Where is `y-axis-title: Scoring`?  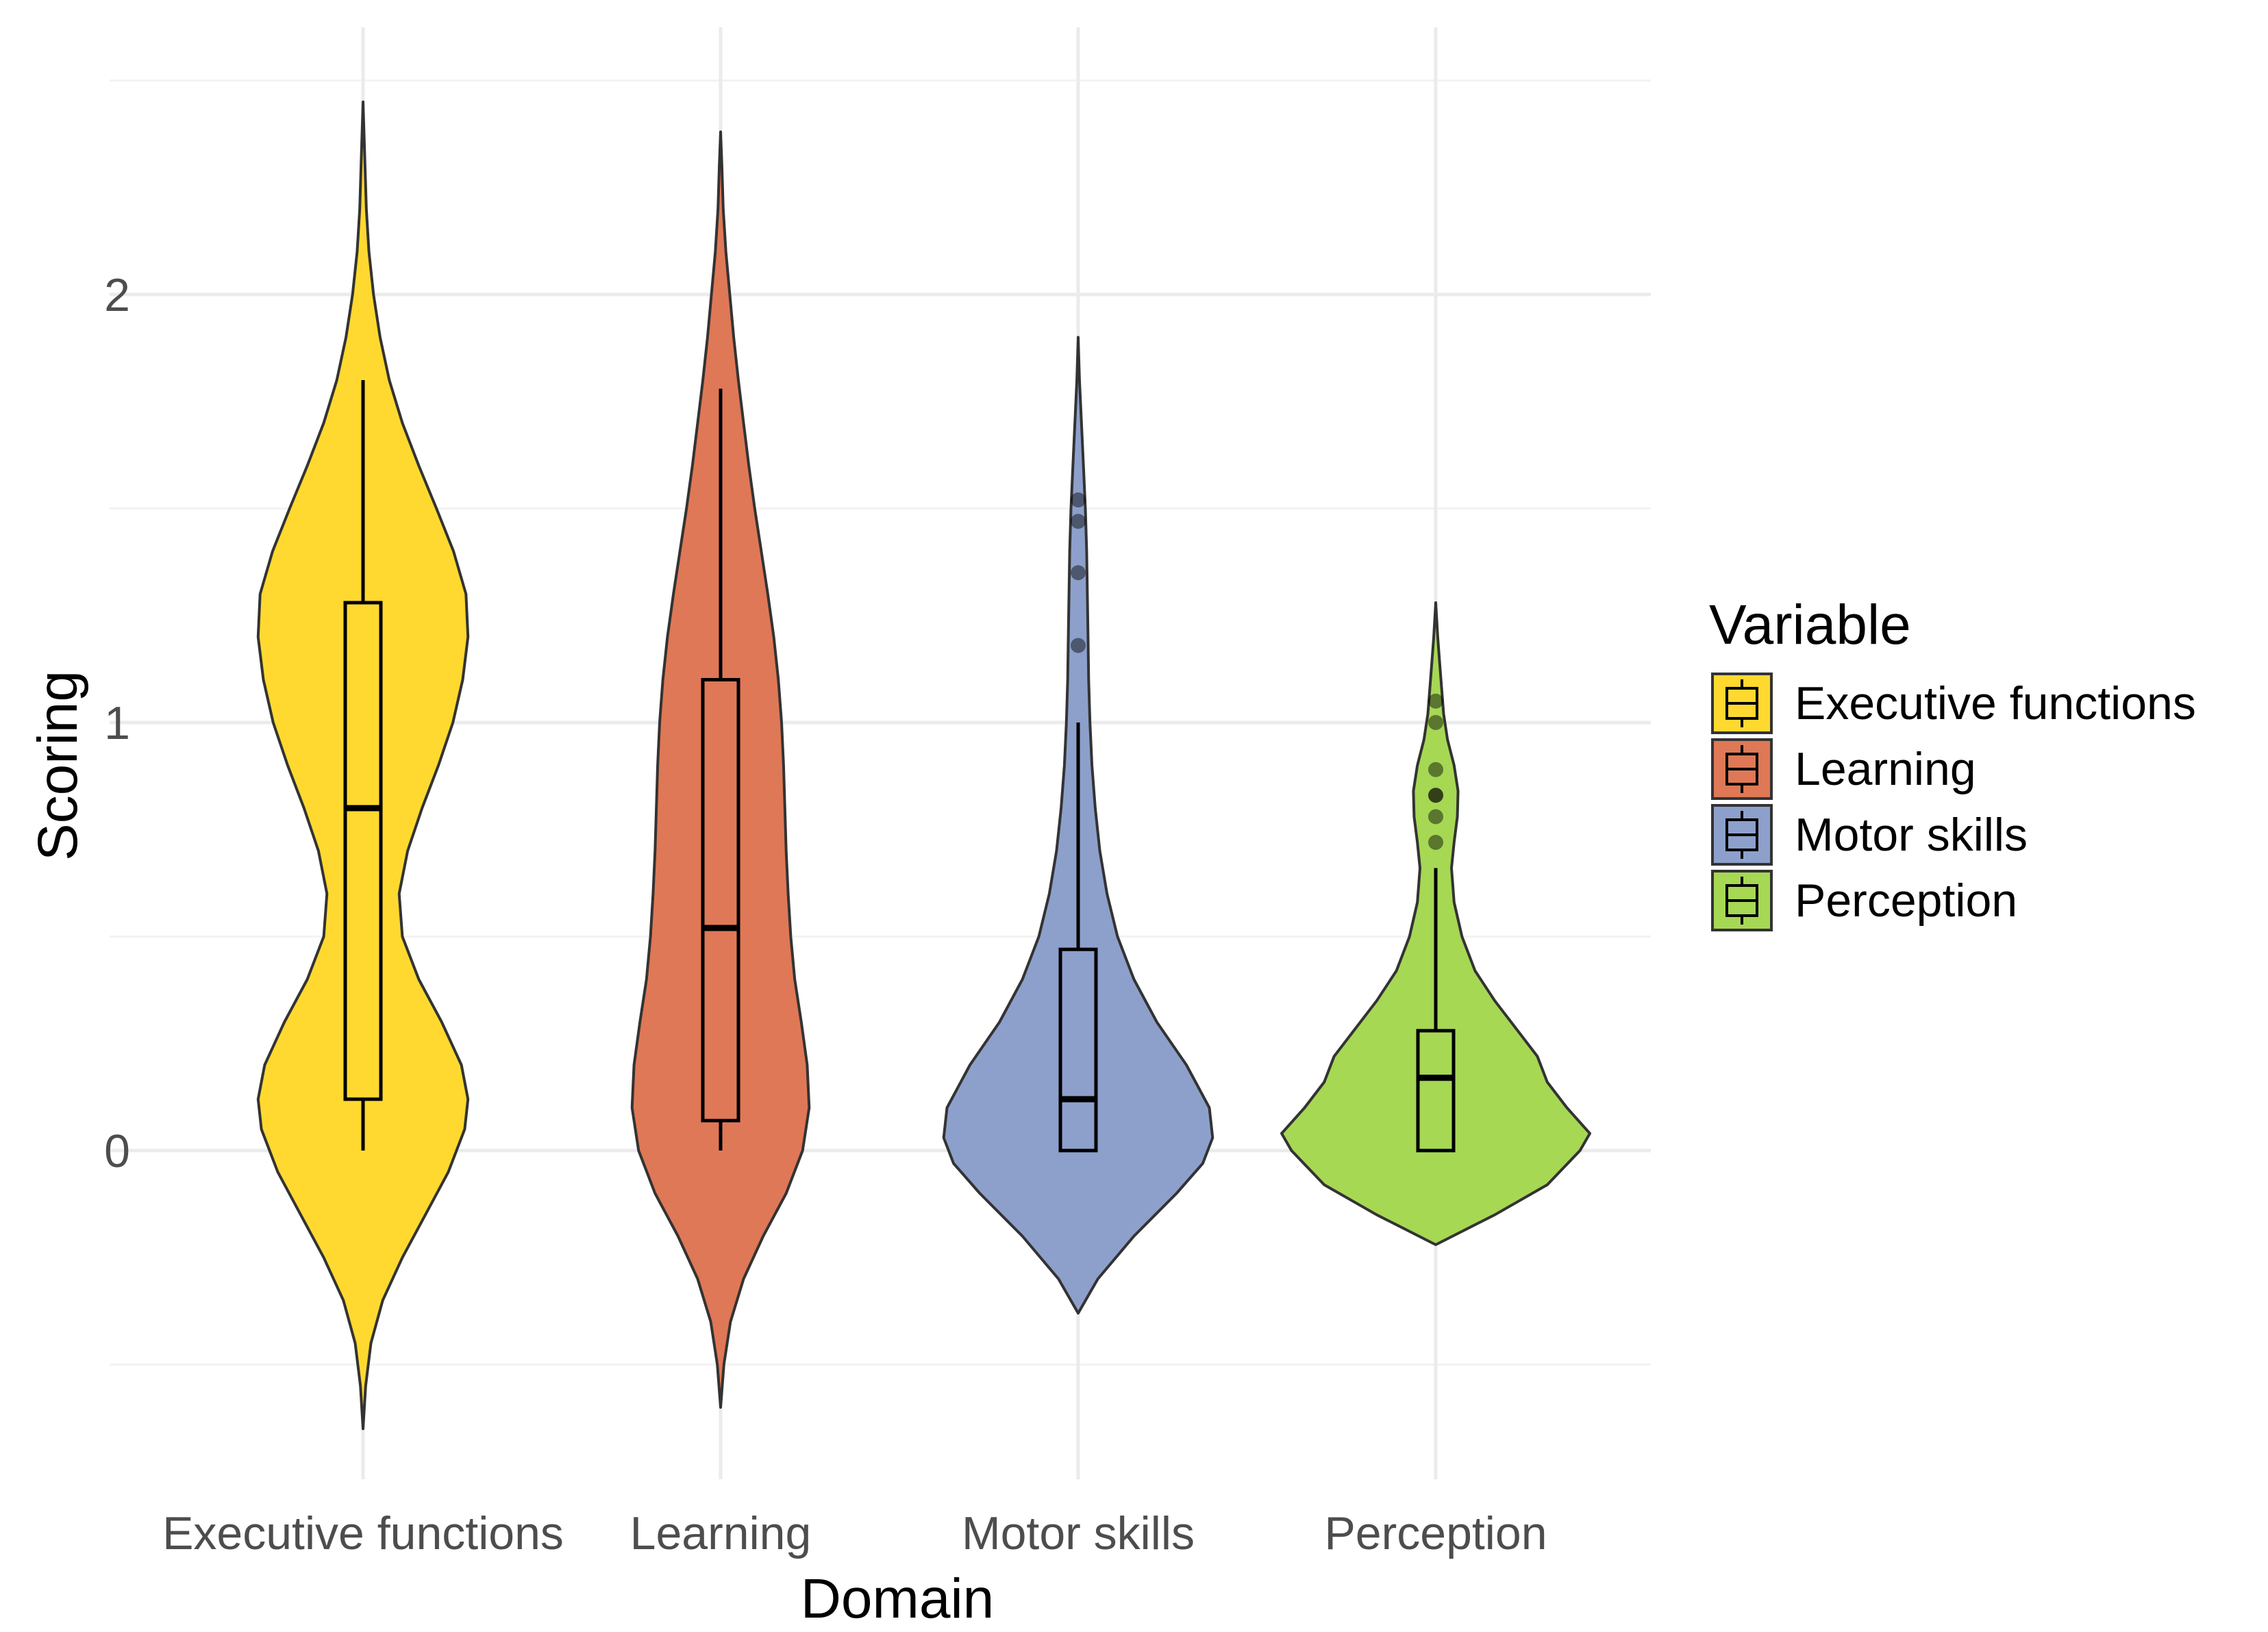 y-axis-title: Scoring is located at coordinates (58, 766).